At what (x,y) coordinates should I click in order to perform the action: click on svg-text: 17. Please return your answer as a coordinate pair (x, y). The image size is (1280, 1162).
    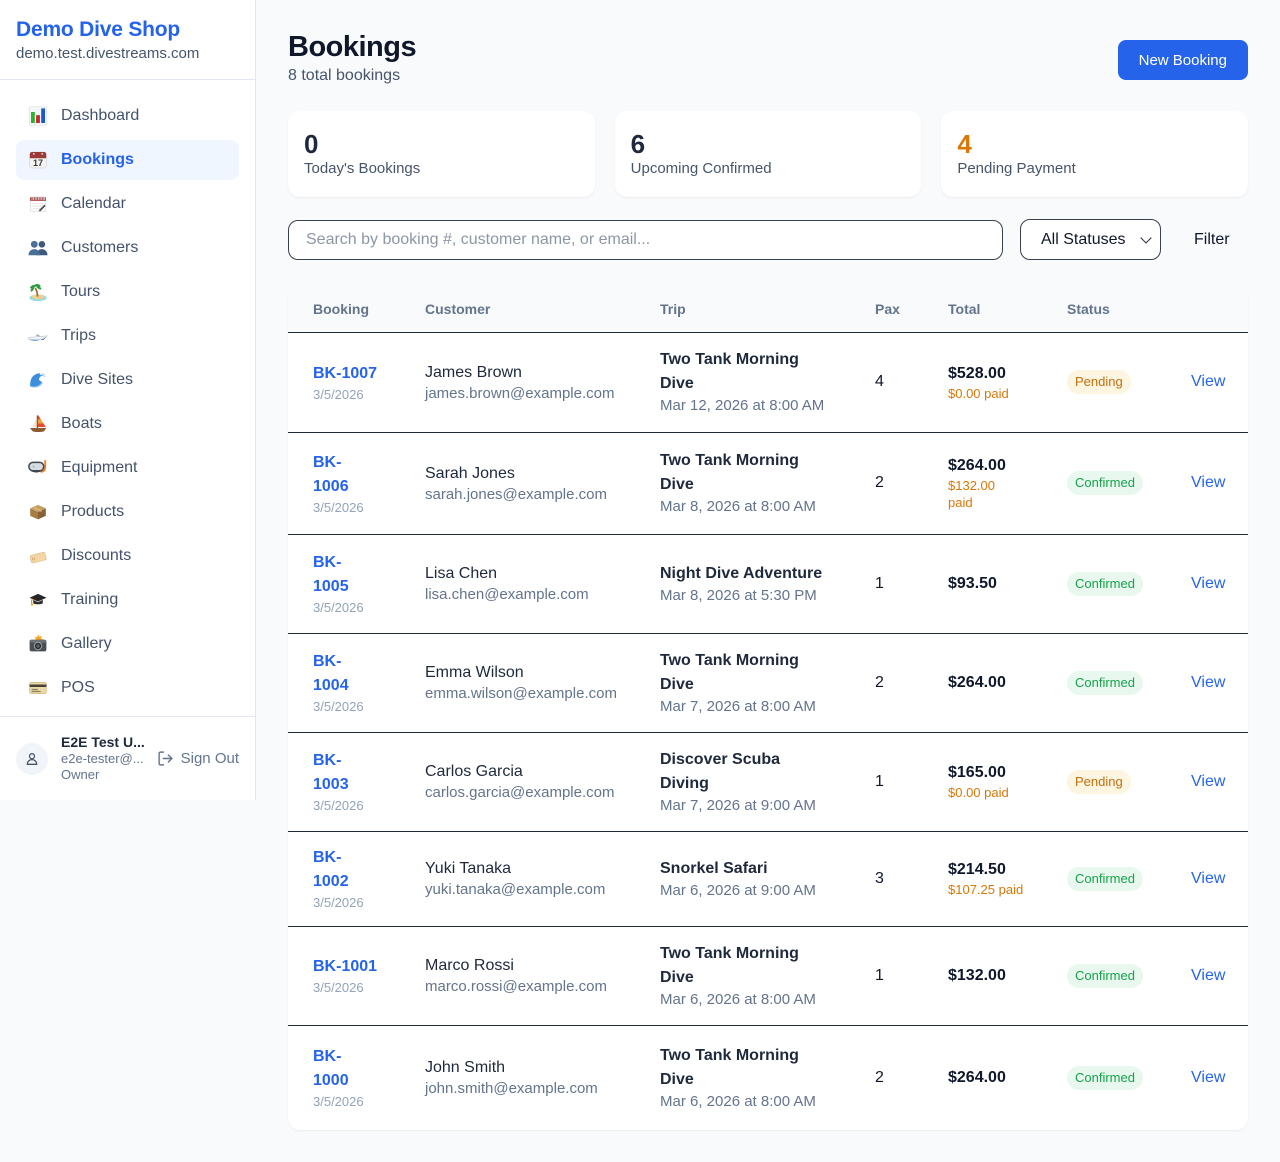
    Looking at the image, I should click on (38, 163).